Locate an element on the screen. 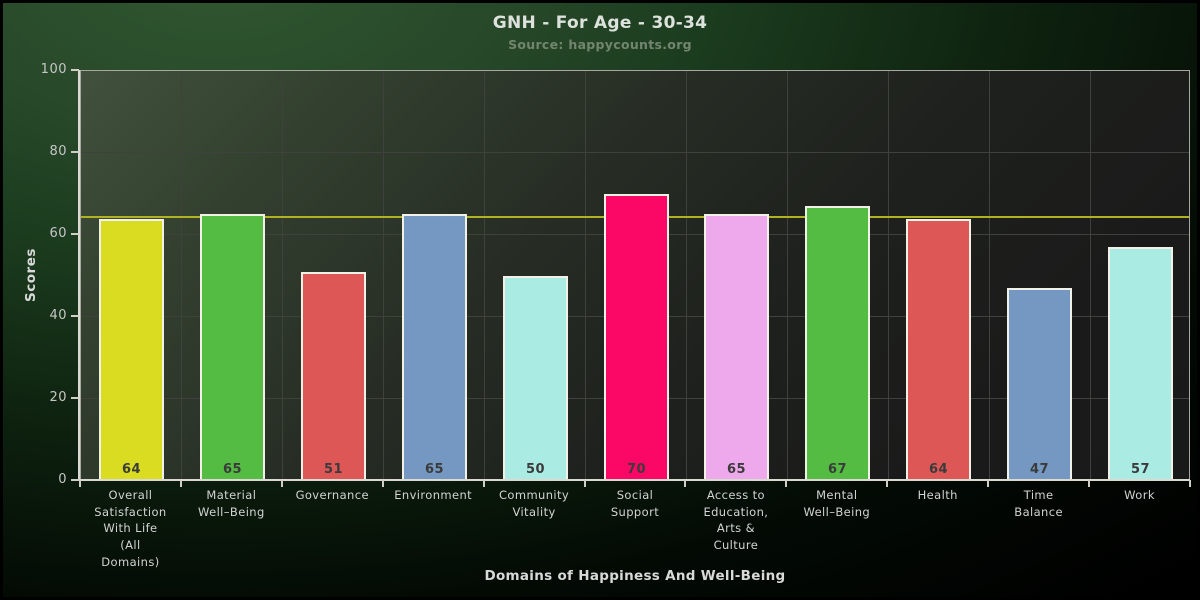  bar: 57 is located at coordinates (1140, 364).